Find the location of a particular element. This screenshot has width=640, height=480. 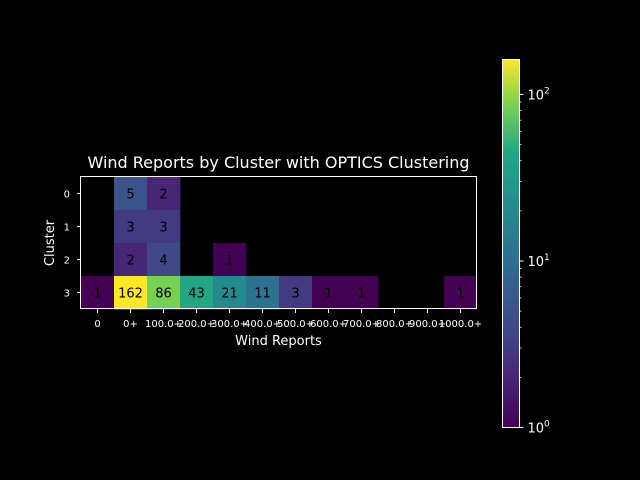

cell-value-label: 86 is located at coordinates (163, 294).